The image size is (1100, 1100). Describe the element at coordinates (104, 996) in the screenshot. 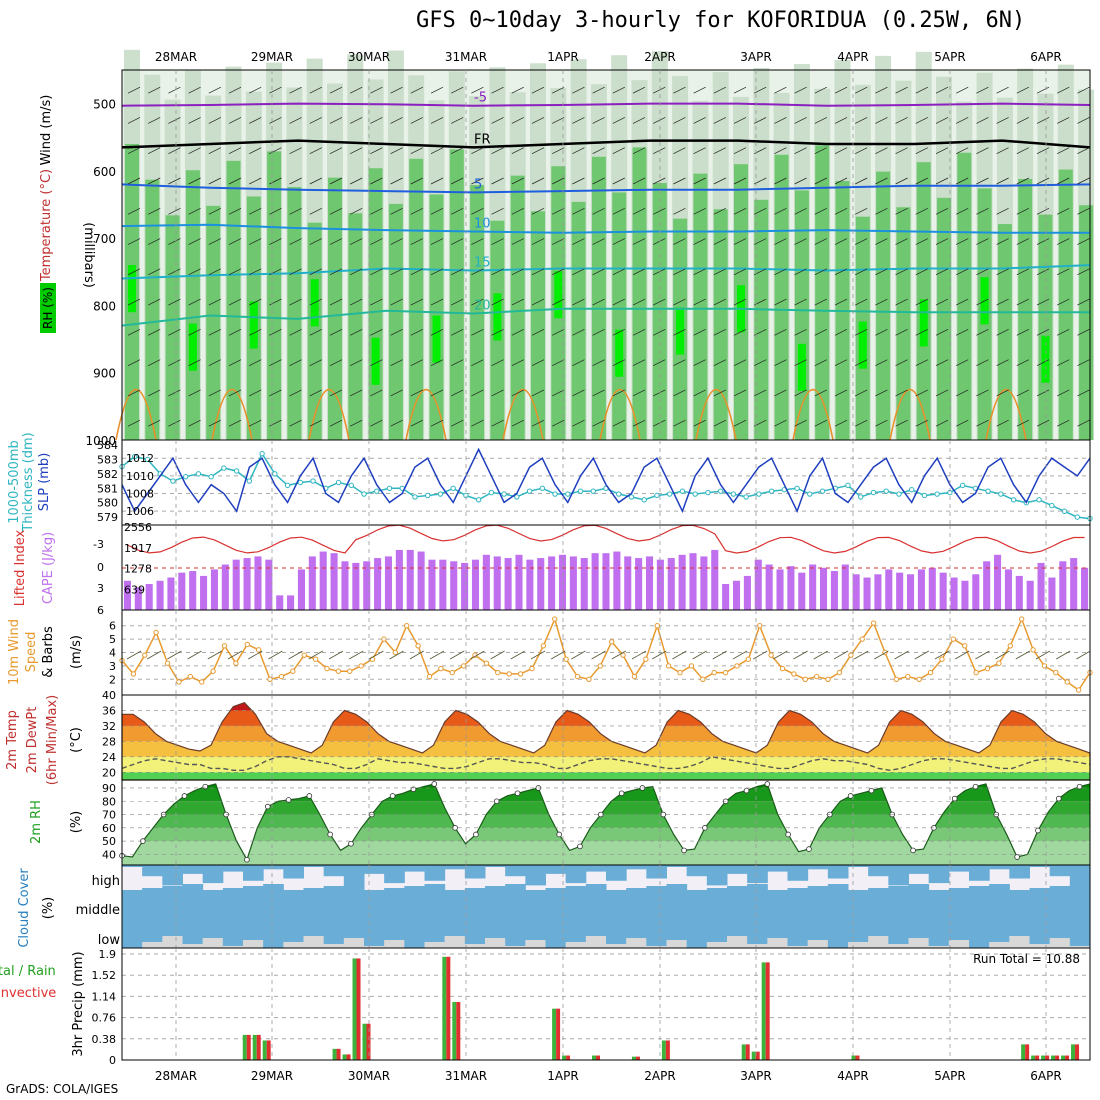

I see `precip-tick-1.14: 1.14` at that location.